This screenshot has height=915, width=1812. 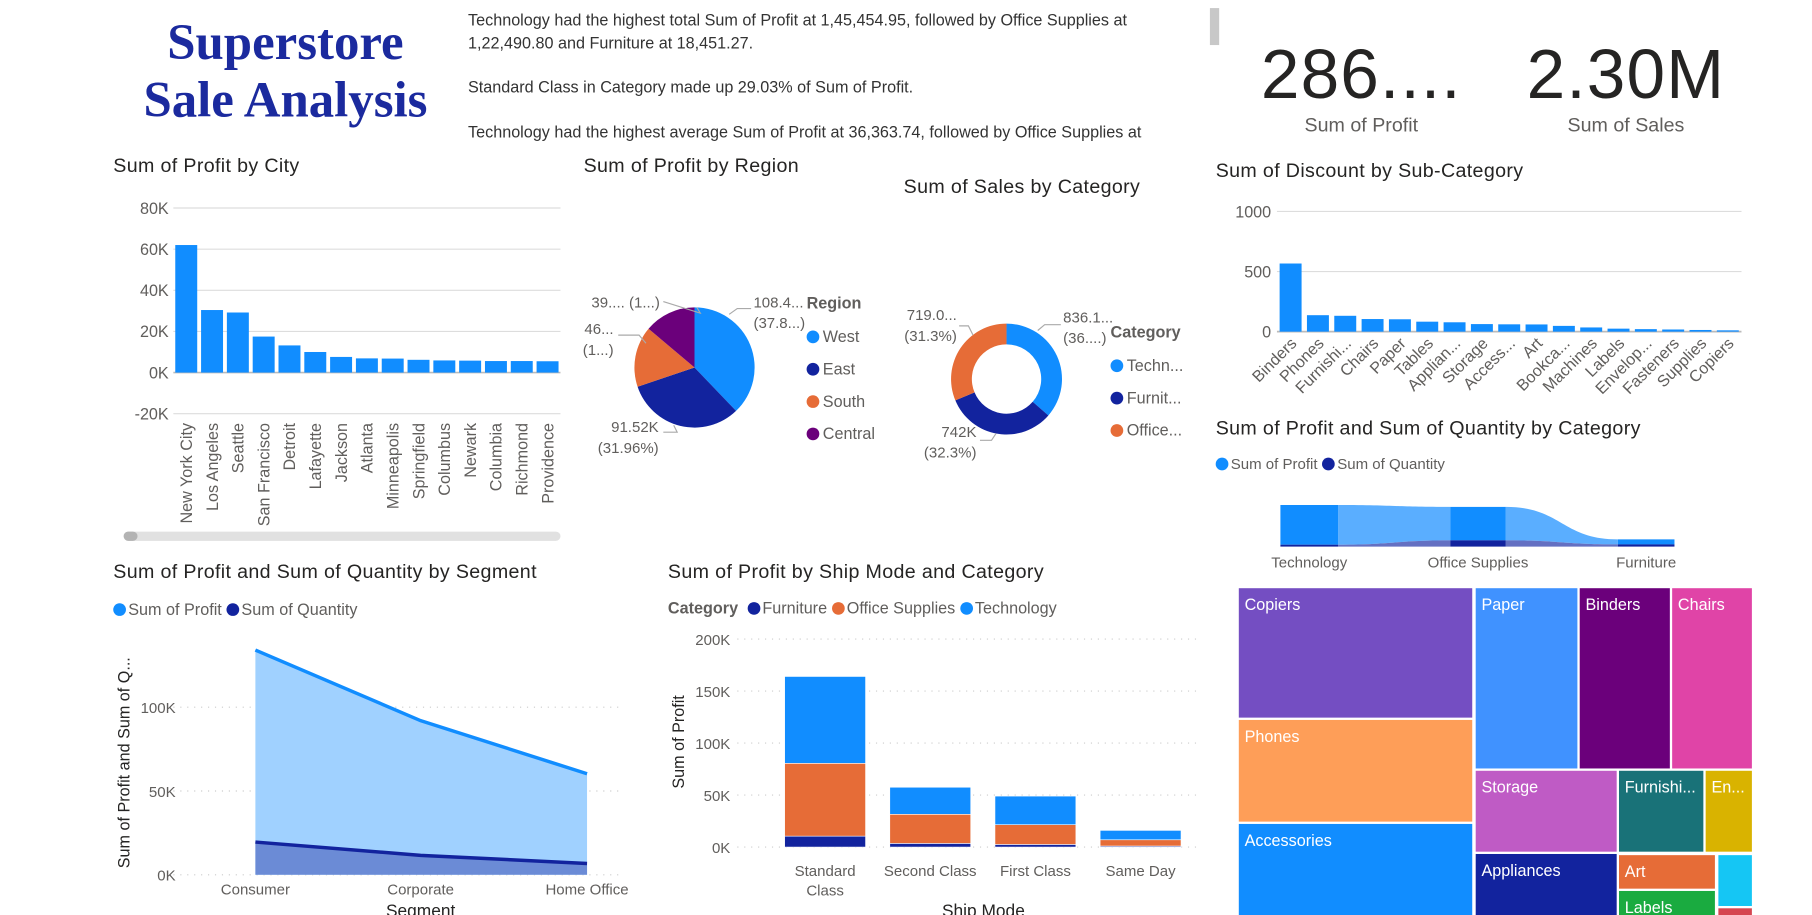 I want to click on slice-east, so click(x=687, y=397).